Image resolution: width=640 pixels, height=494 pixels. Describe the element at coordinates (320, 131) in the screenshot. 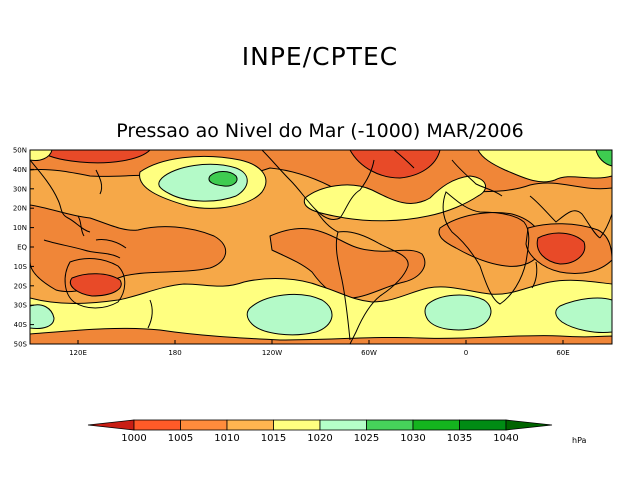

I see `map-title: Pressao ao Nivel do Mar (-1000) MAR/2006` at that location.